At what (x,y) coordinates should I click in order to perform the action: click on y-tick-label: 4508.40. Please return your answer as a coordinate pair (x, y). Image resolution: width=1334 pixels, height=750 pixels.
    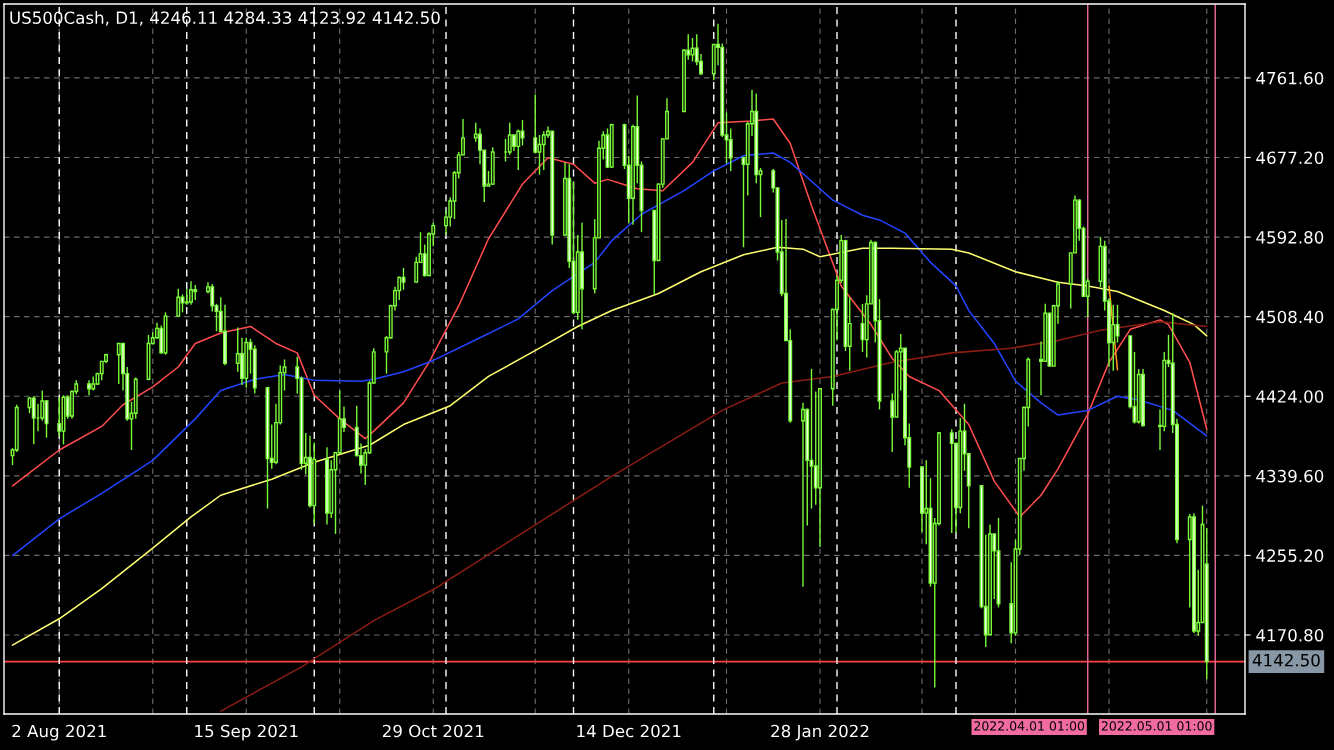
    Looking at the image, I should click on (1290, 317).